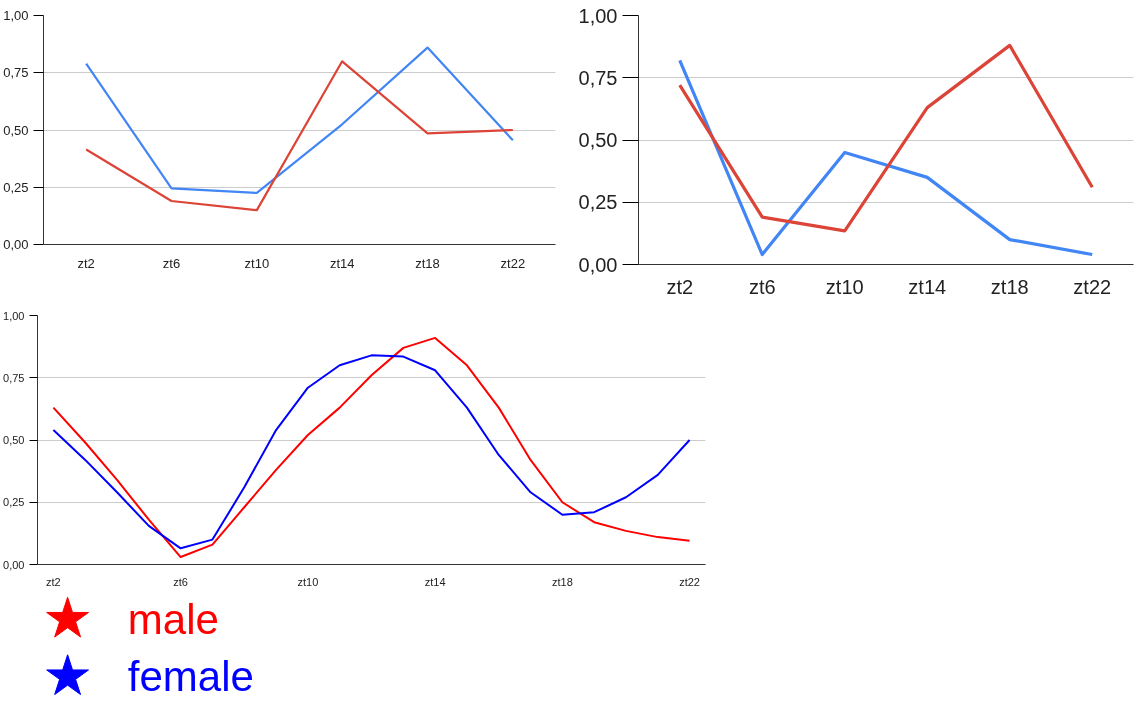 The image size is (1143, 715). Describe the element at coordinates (190, 677) in the screenshot. I see `legend-label: female` at that location.